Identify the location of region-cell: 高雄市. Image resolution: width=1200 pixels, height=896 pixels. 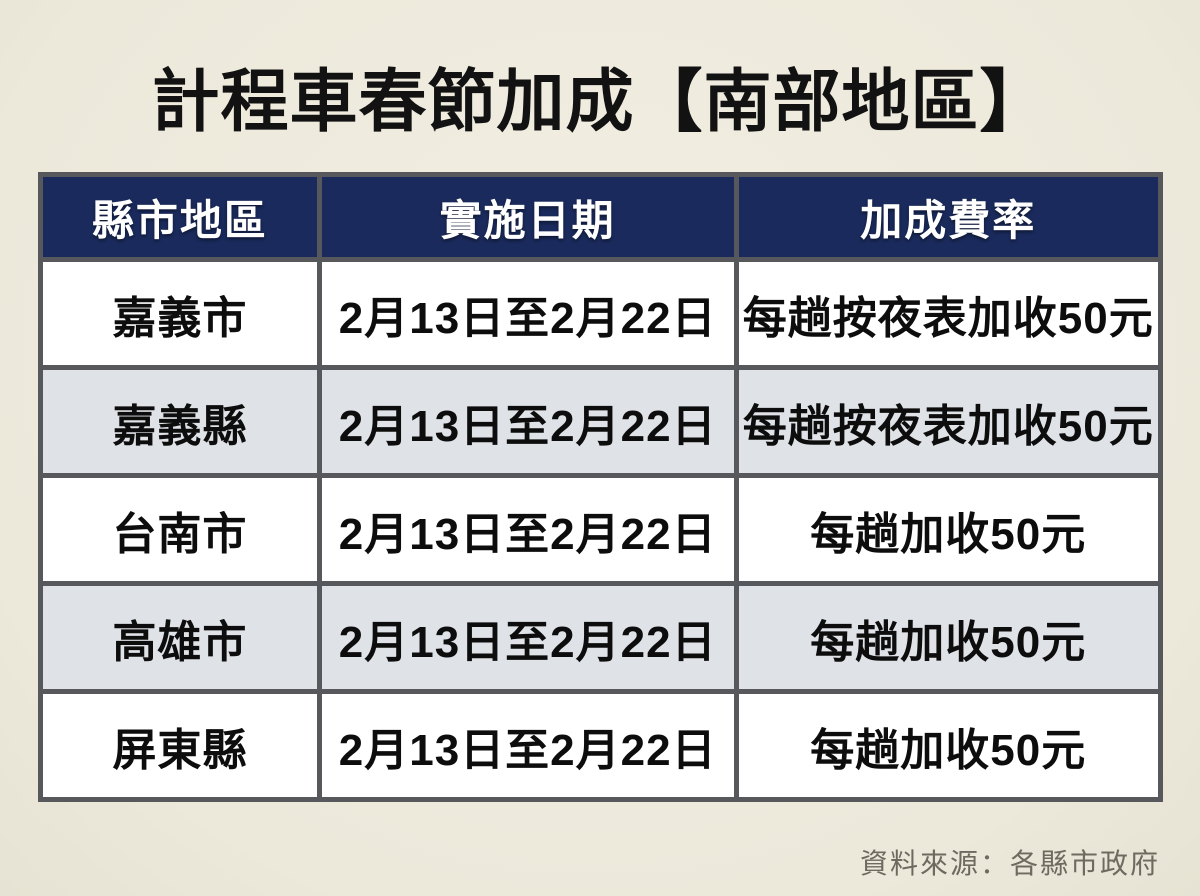
(180, 637).